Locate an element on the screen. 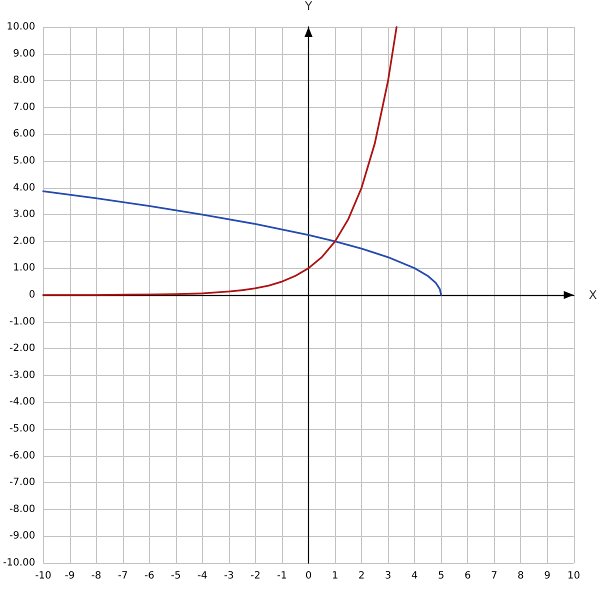 The height and width of the screenshot is (595, 600). y-tick-label: 9.00 is located at coordinates (24, 54).